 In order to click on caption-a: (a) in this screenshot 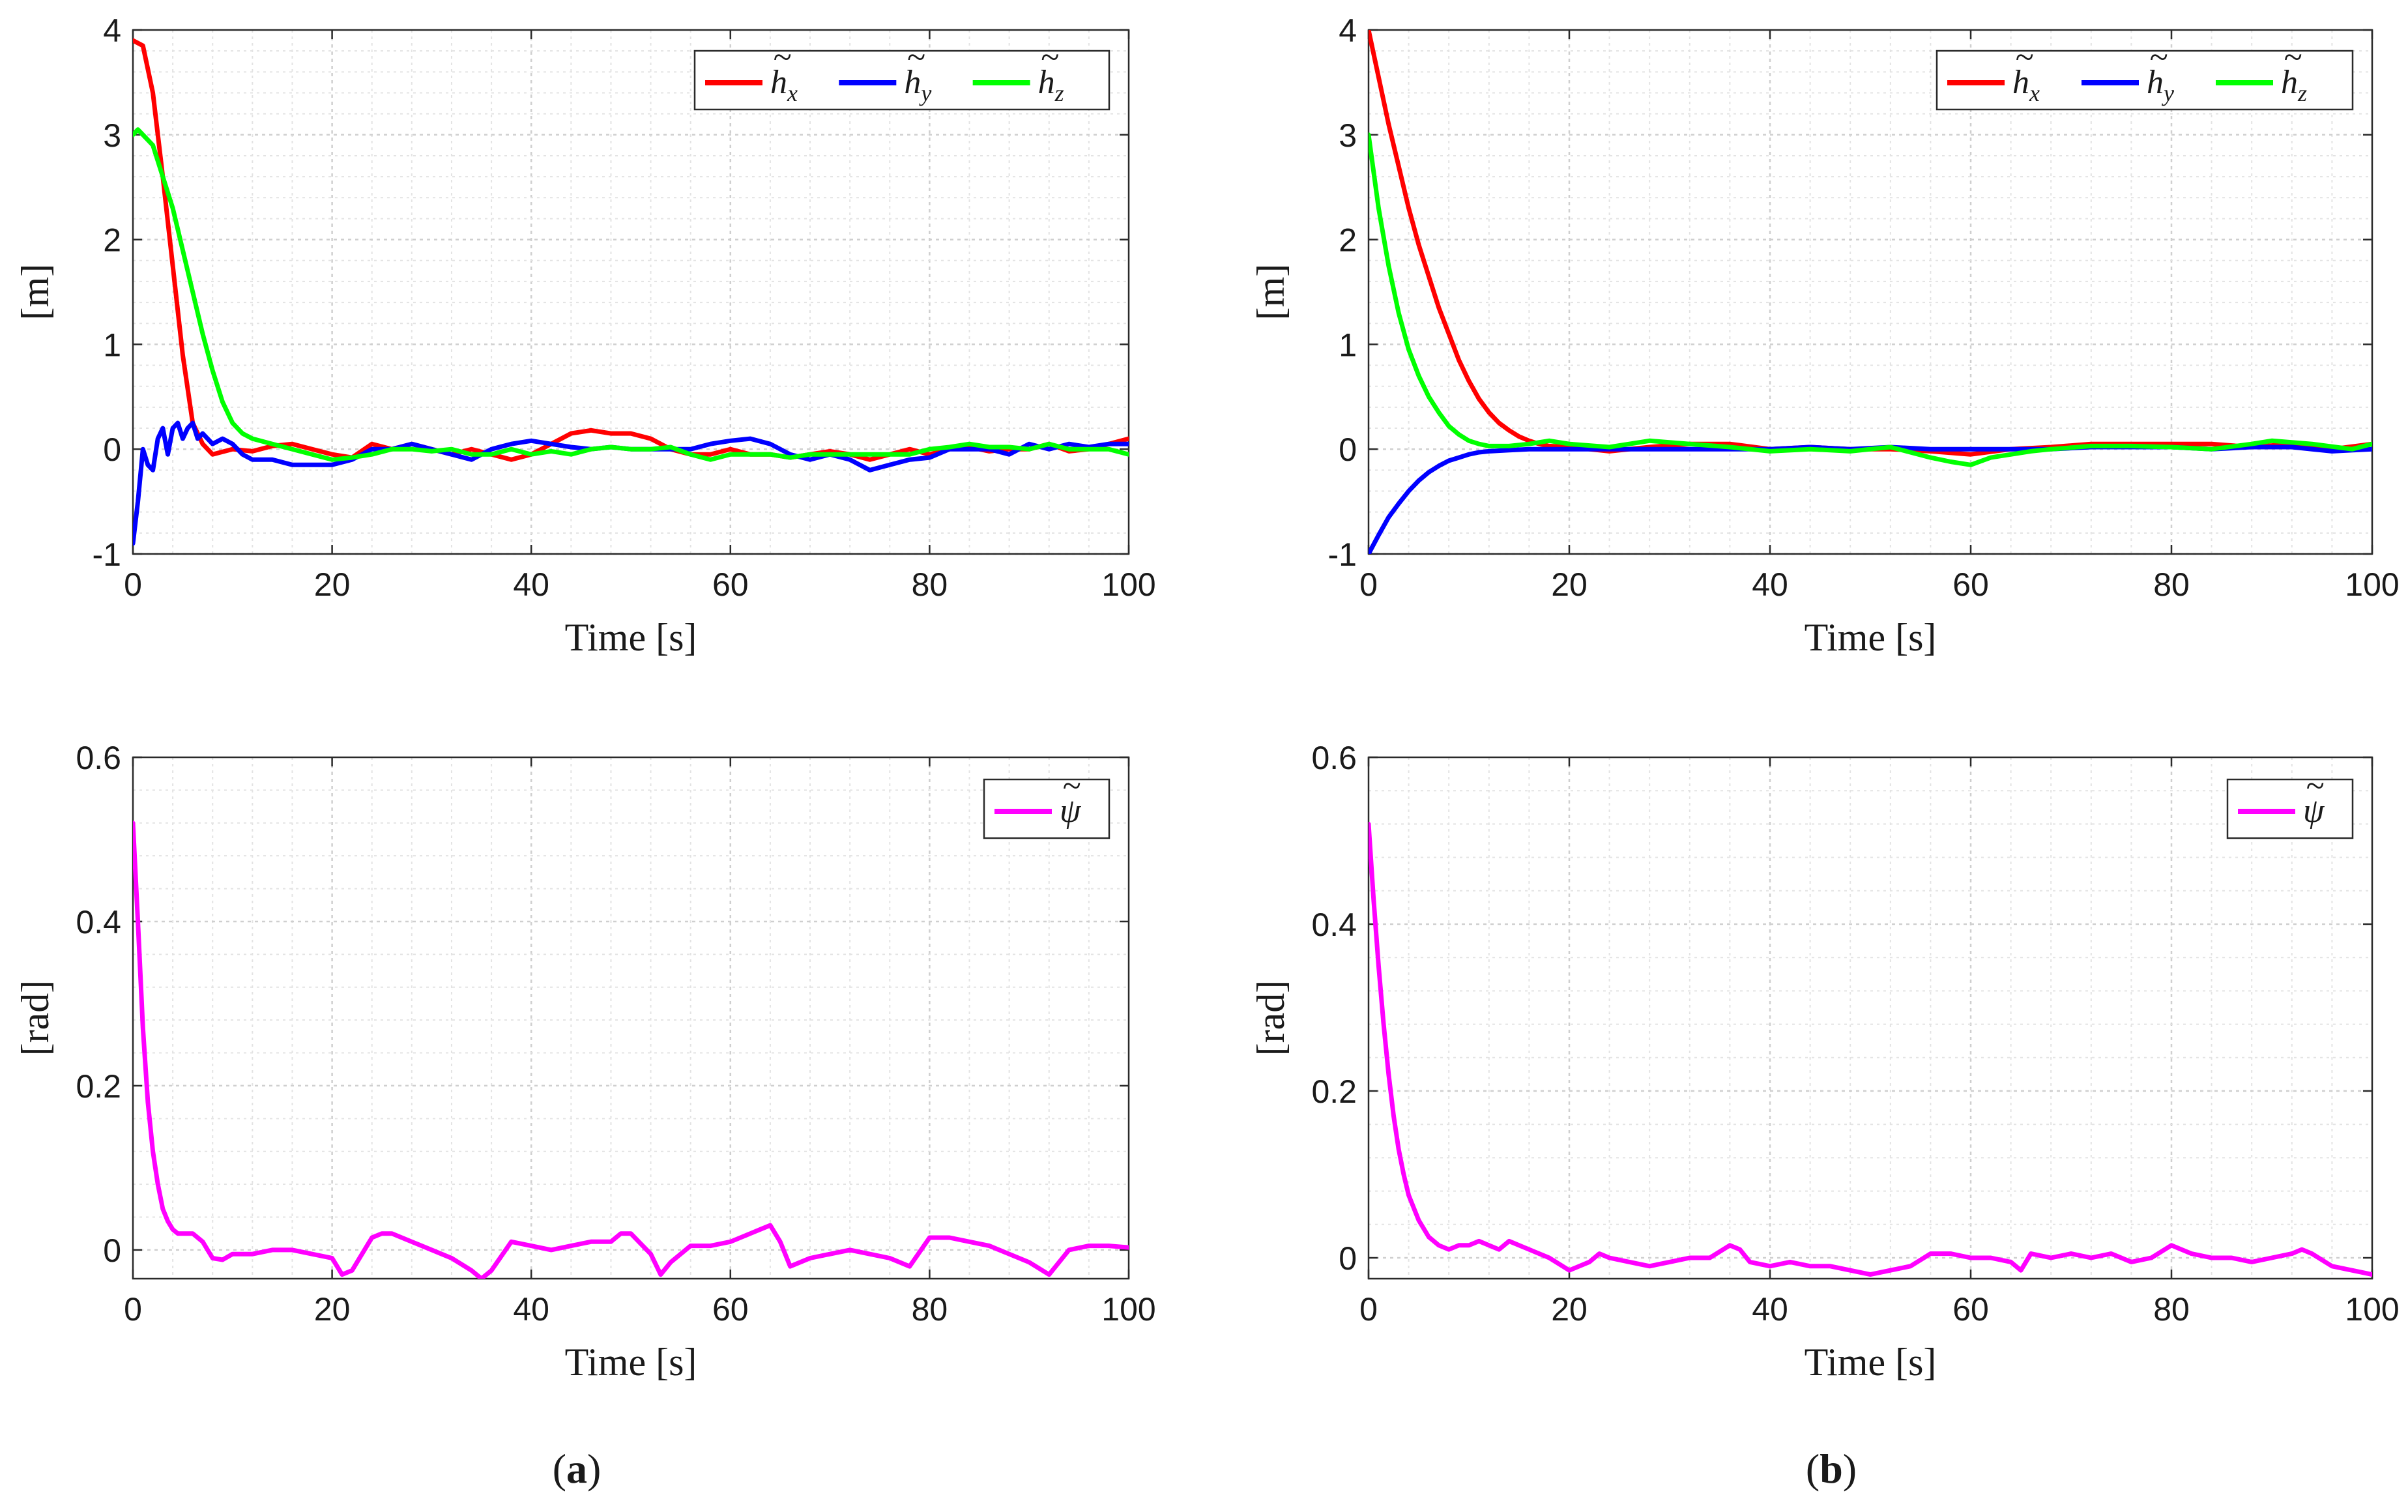, I will do `click(577, 1469)`.